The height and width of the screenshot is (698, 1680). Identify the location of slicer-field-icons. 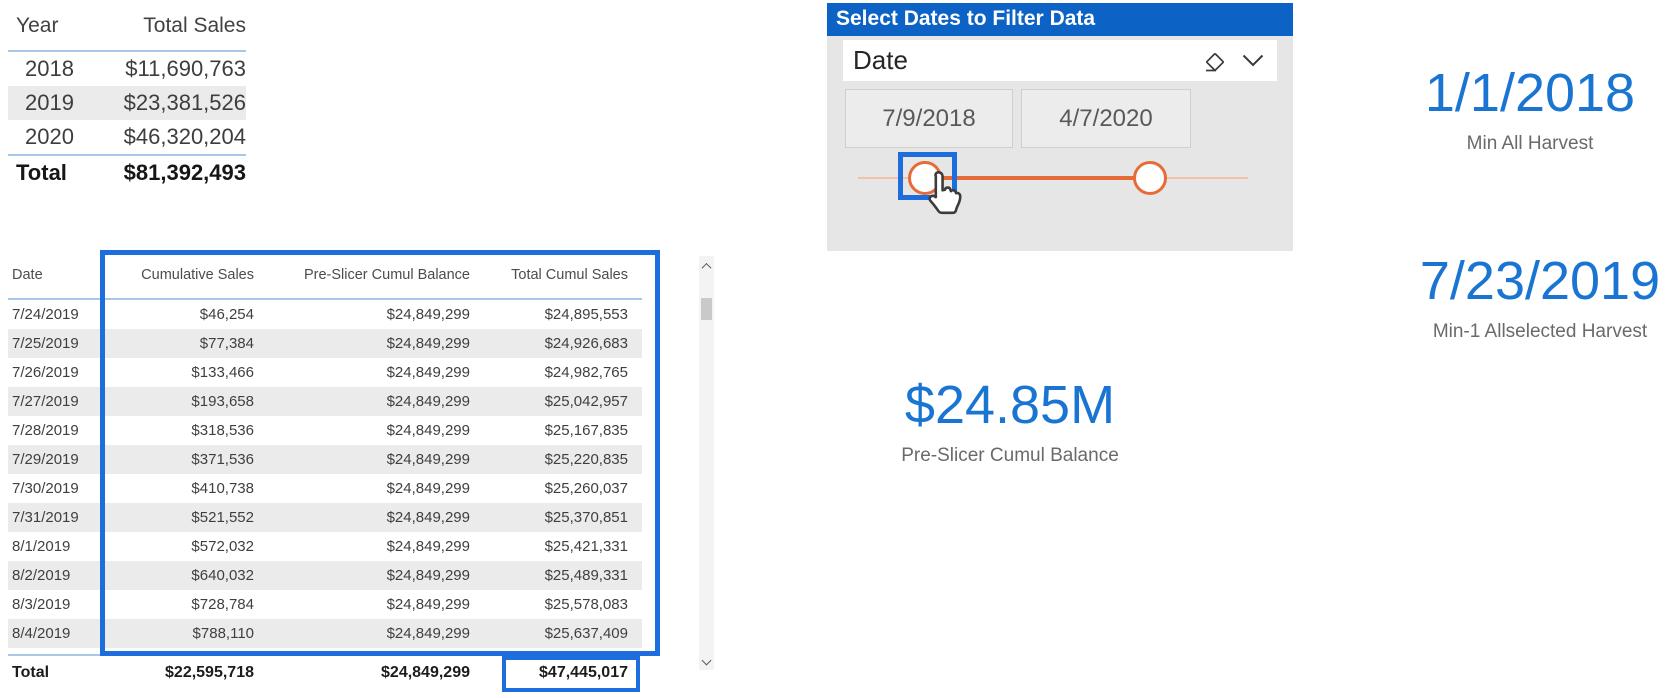
(1238, 61).